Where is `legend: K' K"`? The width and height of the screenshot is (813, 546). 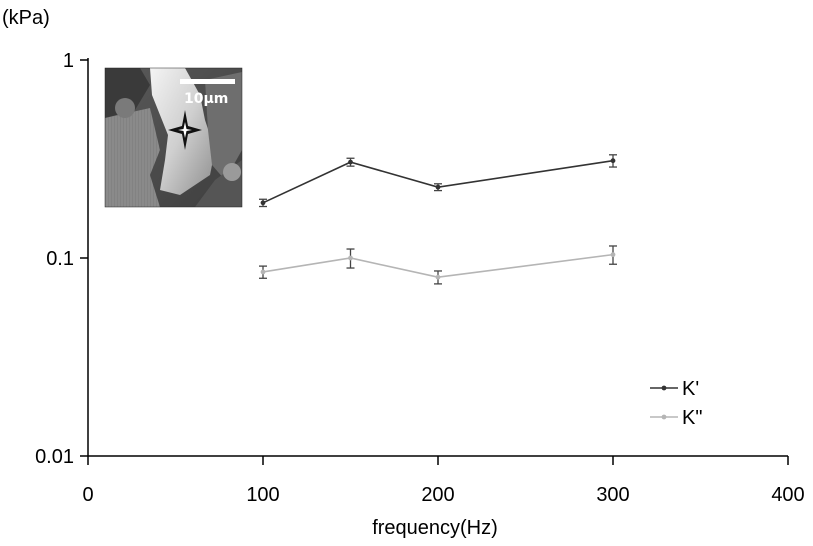 legend: K' K" is located at coordinates (676, 403).